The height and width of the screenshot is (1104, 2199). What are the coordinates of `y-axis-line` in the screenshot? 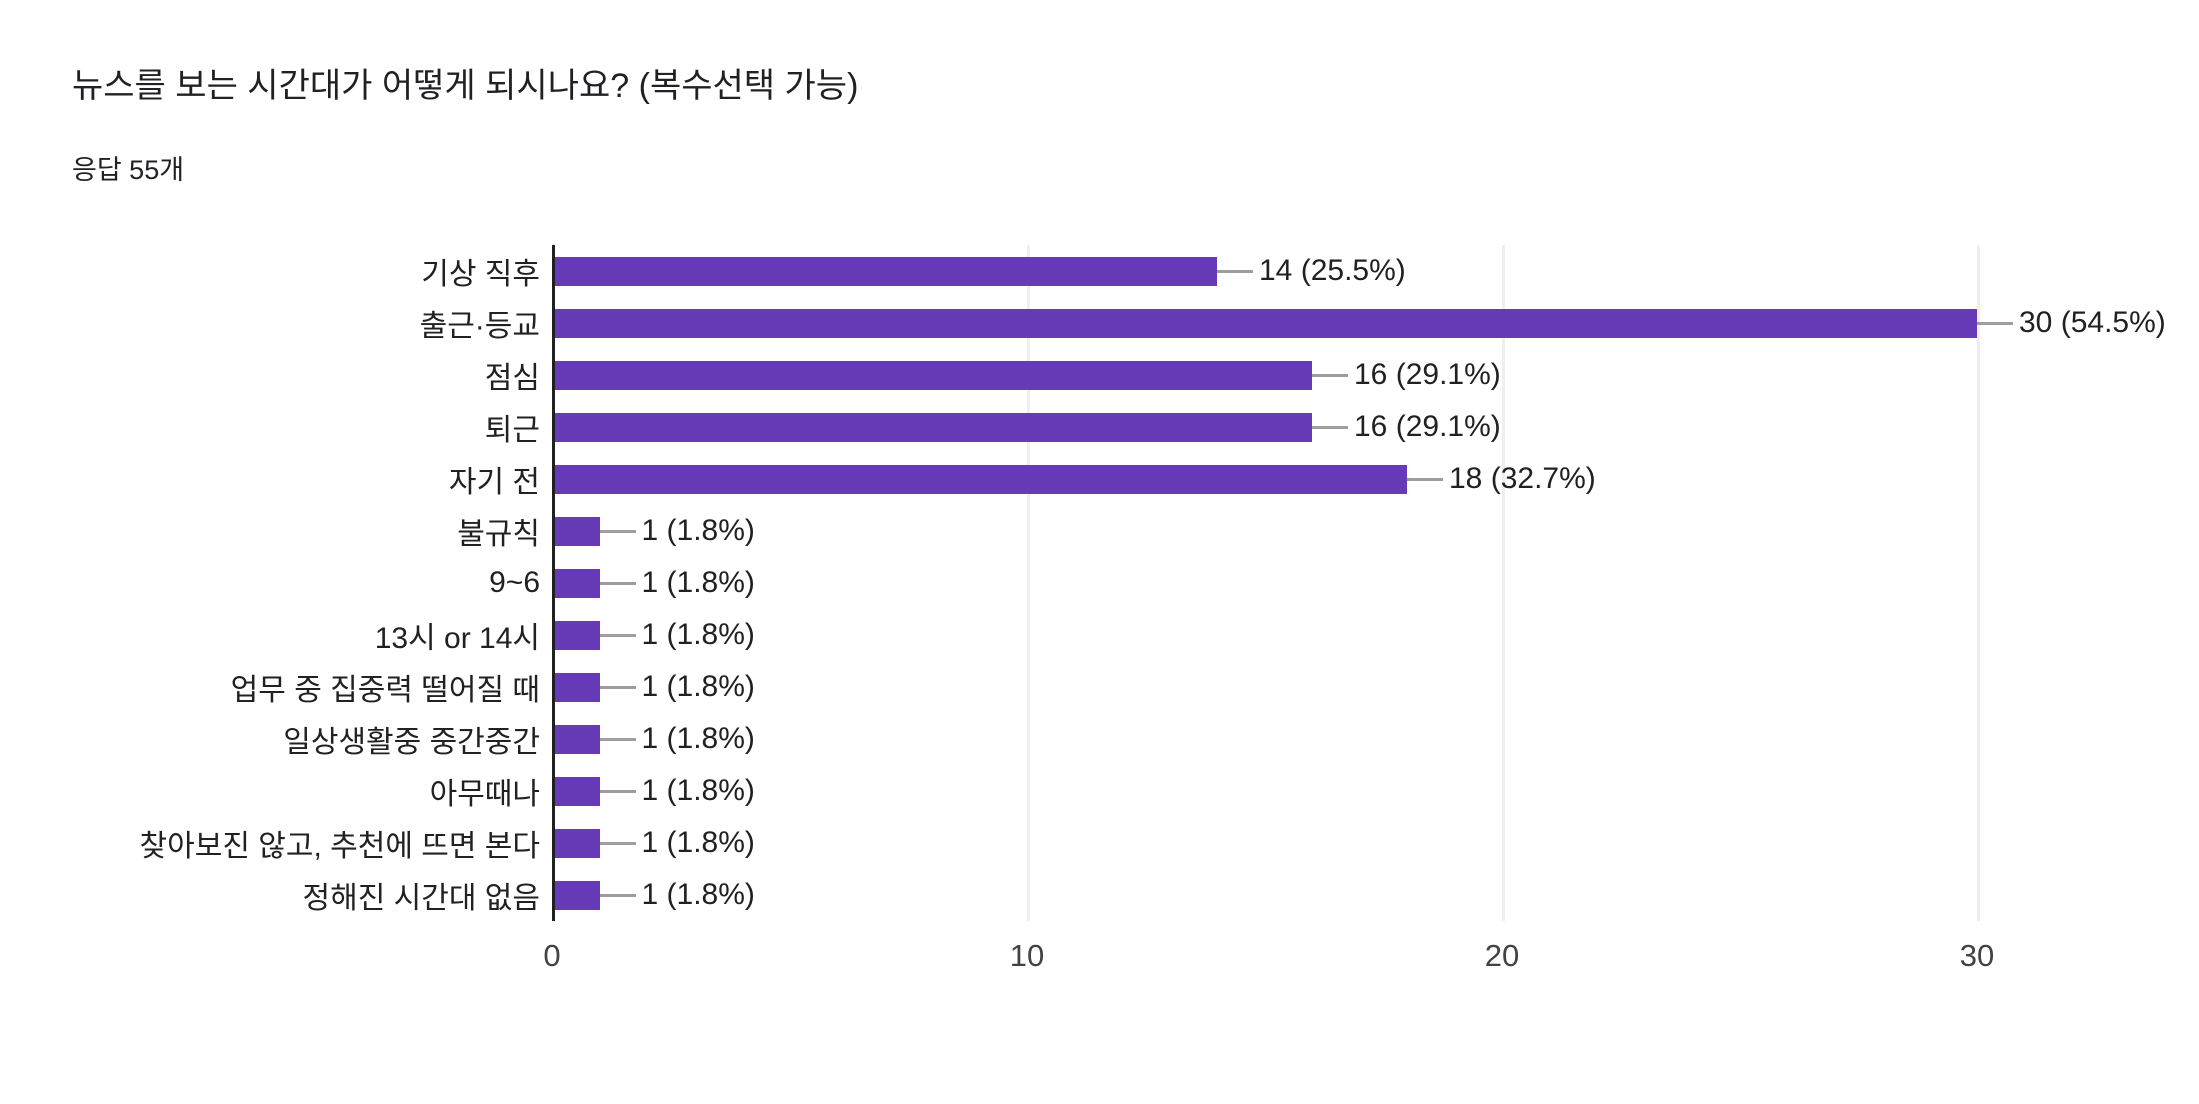 It's located at (553, 583).